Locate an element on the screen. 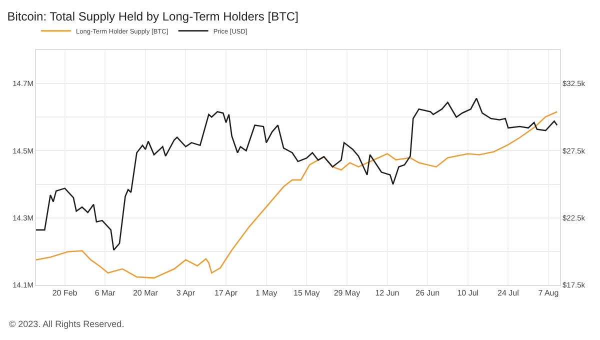  x-tick-label: 10 Jul is located at coordinates (468, 293).